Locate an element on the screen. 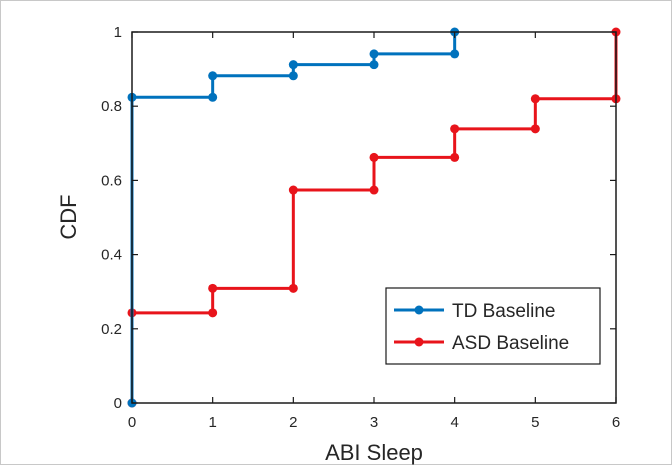  x-tick-label: 4 is located at coordinates (454, 422).